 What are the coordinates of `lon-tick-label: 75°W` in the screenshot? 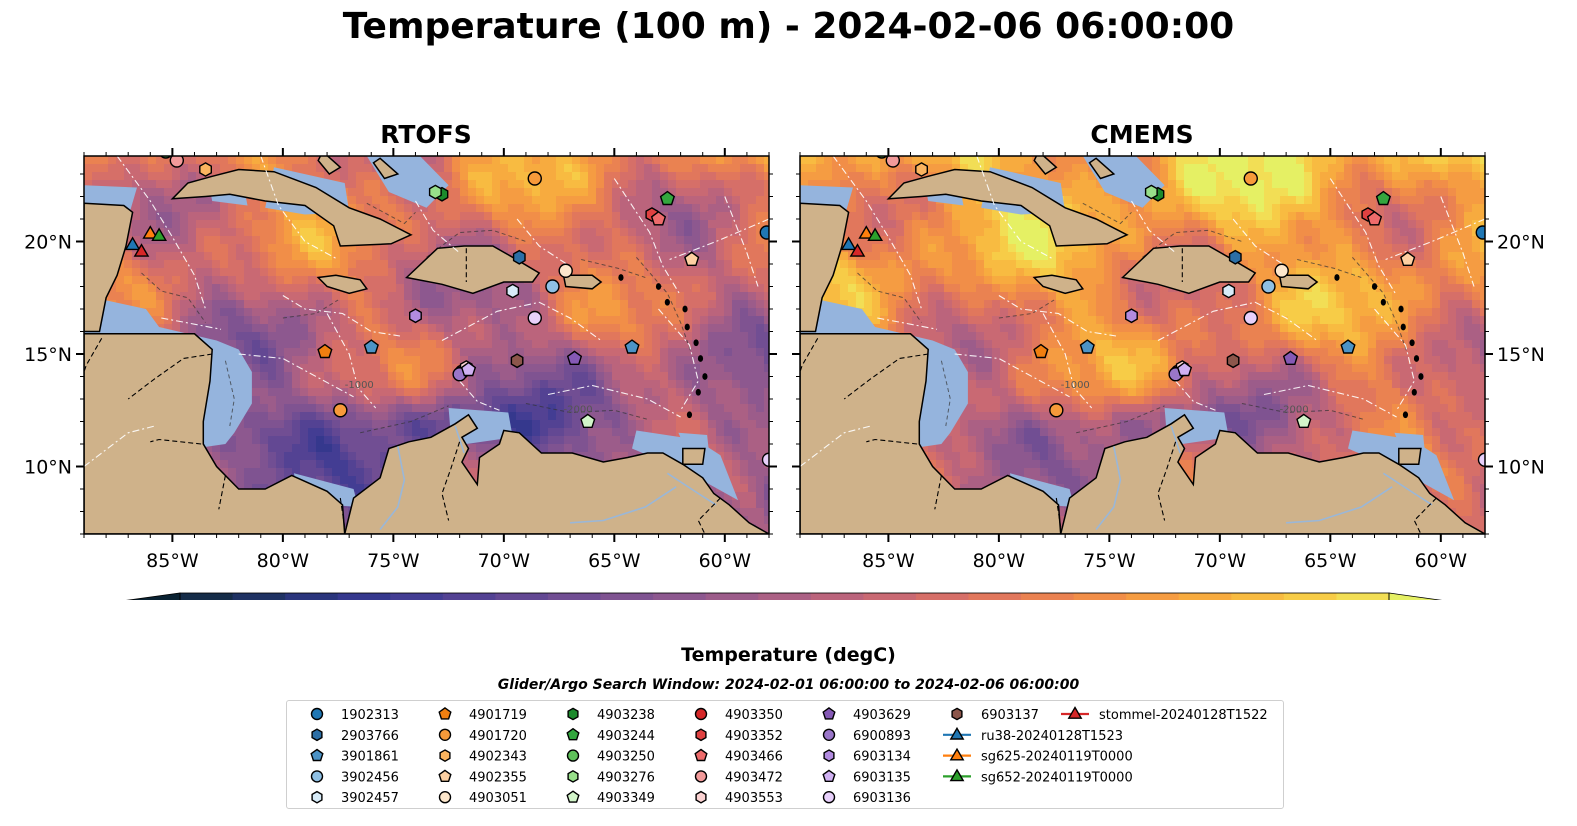 It's located at (393, 561).